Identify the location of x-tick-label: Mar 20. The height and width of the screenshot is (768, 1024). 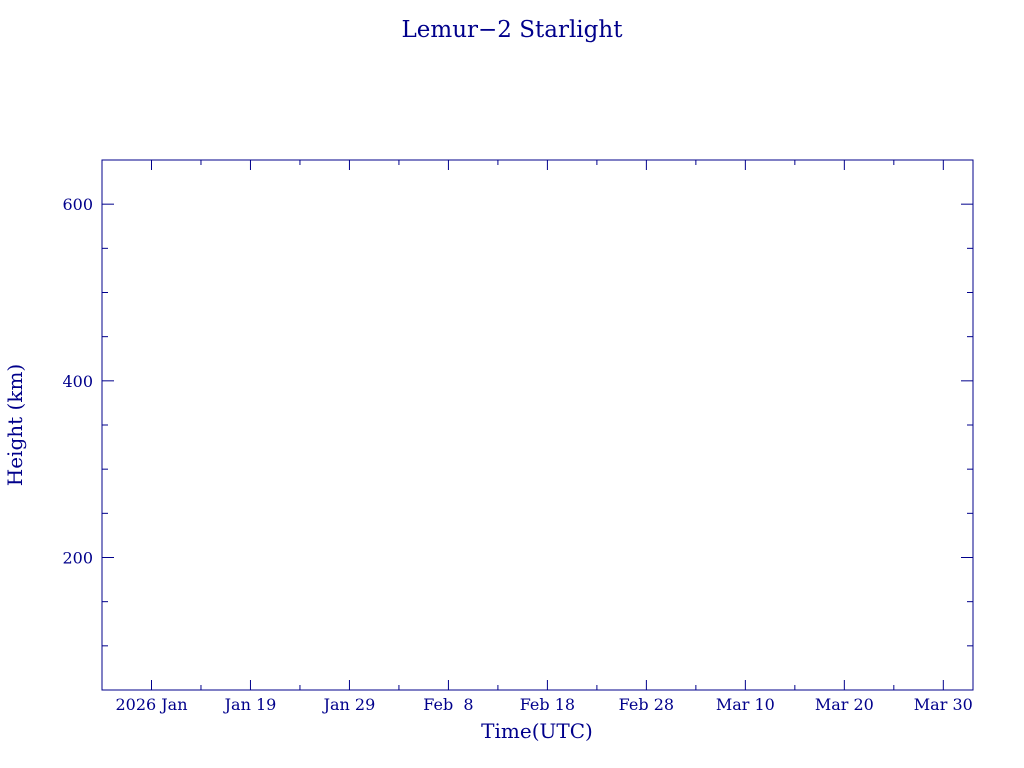
(844, 704).